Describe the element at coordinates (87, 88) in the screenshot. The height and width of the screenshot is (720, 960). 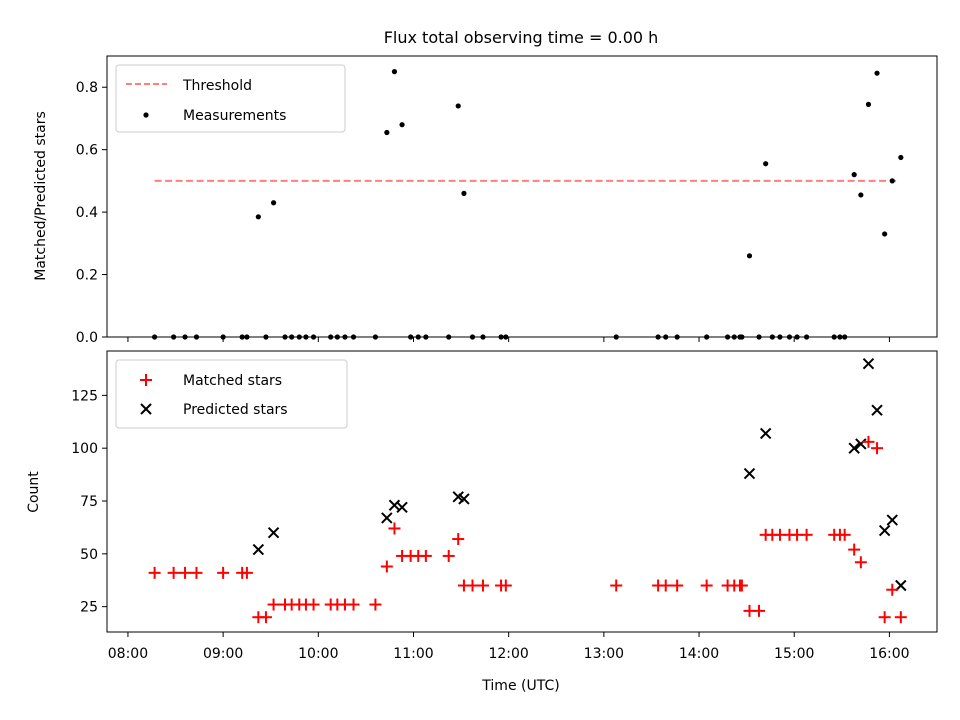
I see `ratio-y-tick-label: 0.8` at that location.